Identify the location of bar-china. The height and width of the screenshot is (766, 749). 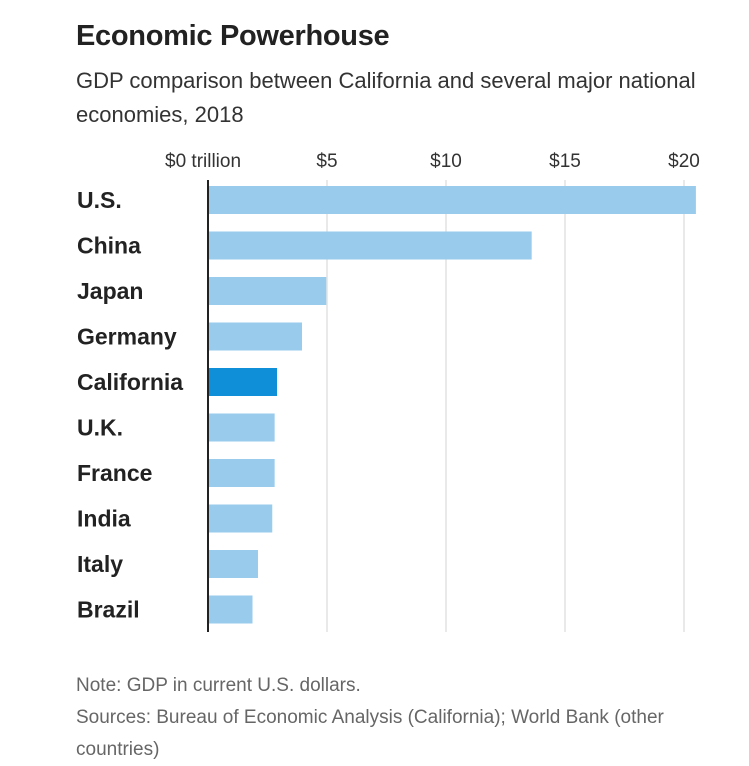
(370, 245).